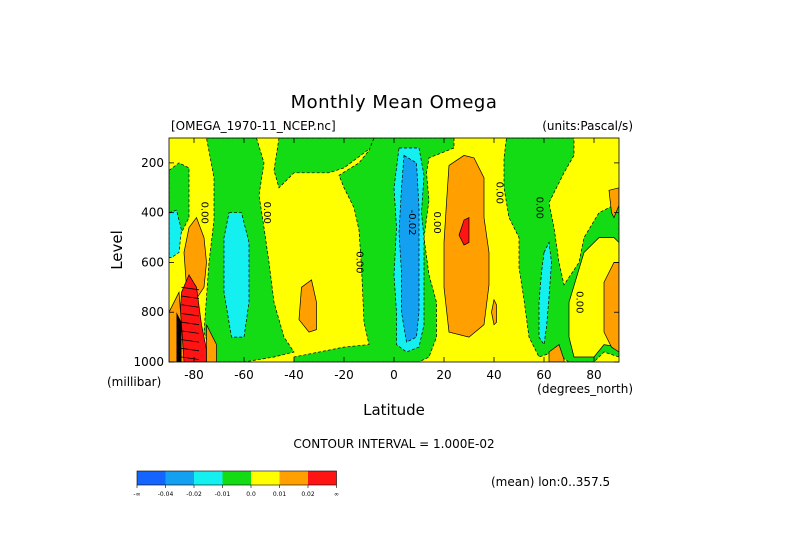 Image resolution: width=789 pixels, height=558 pixels. I want to click on x-axis-label: Latitude, so click(394, 410).